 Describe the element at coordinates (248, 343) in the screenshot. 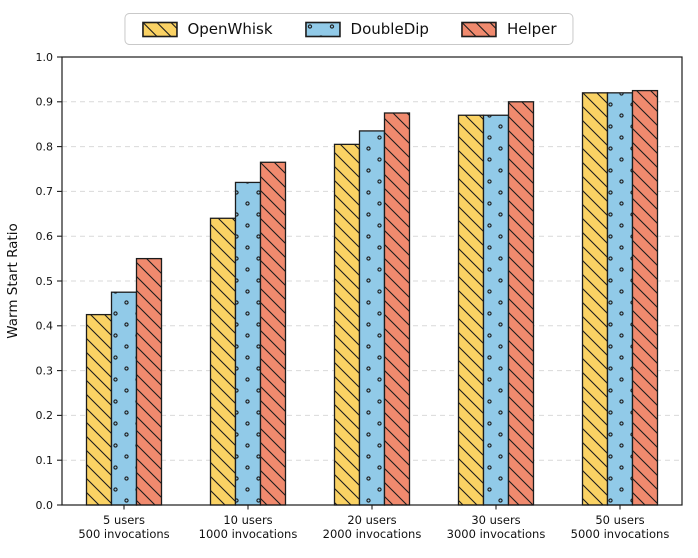

I see `bar-doubledip-10-users` at that location.